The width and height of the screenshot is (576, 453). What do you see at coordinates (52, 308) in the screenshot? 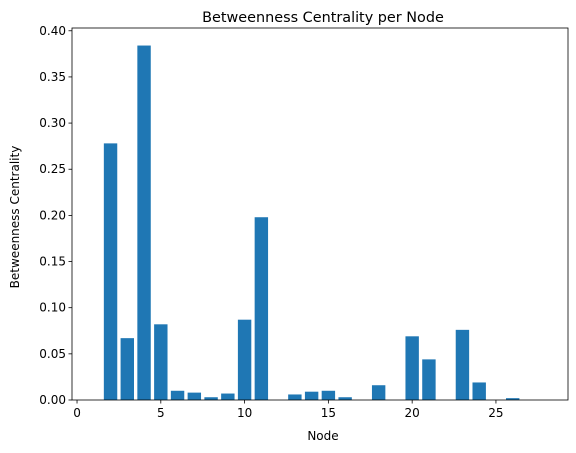
I see `y-tick-label: 0.10` at bounding box center [52, 308].